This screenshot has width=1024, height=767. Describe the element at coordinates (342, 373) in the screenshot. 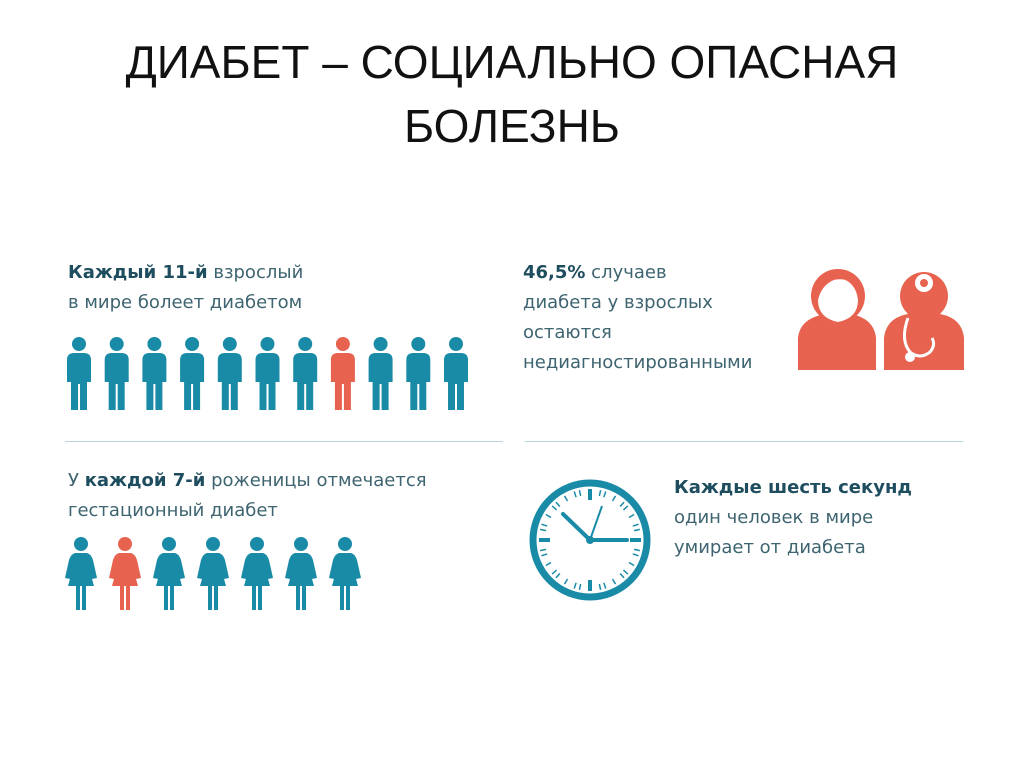

I see `man-icon-highlighted` at that location.